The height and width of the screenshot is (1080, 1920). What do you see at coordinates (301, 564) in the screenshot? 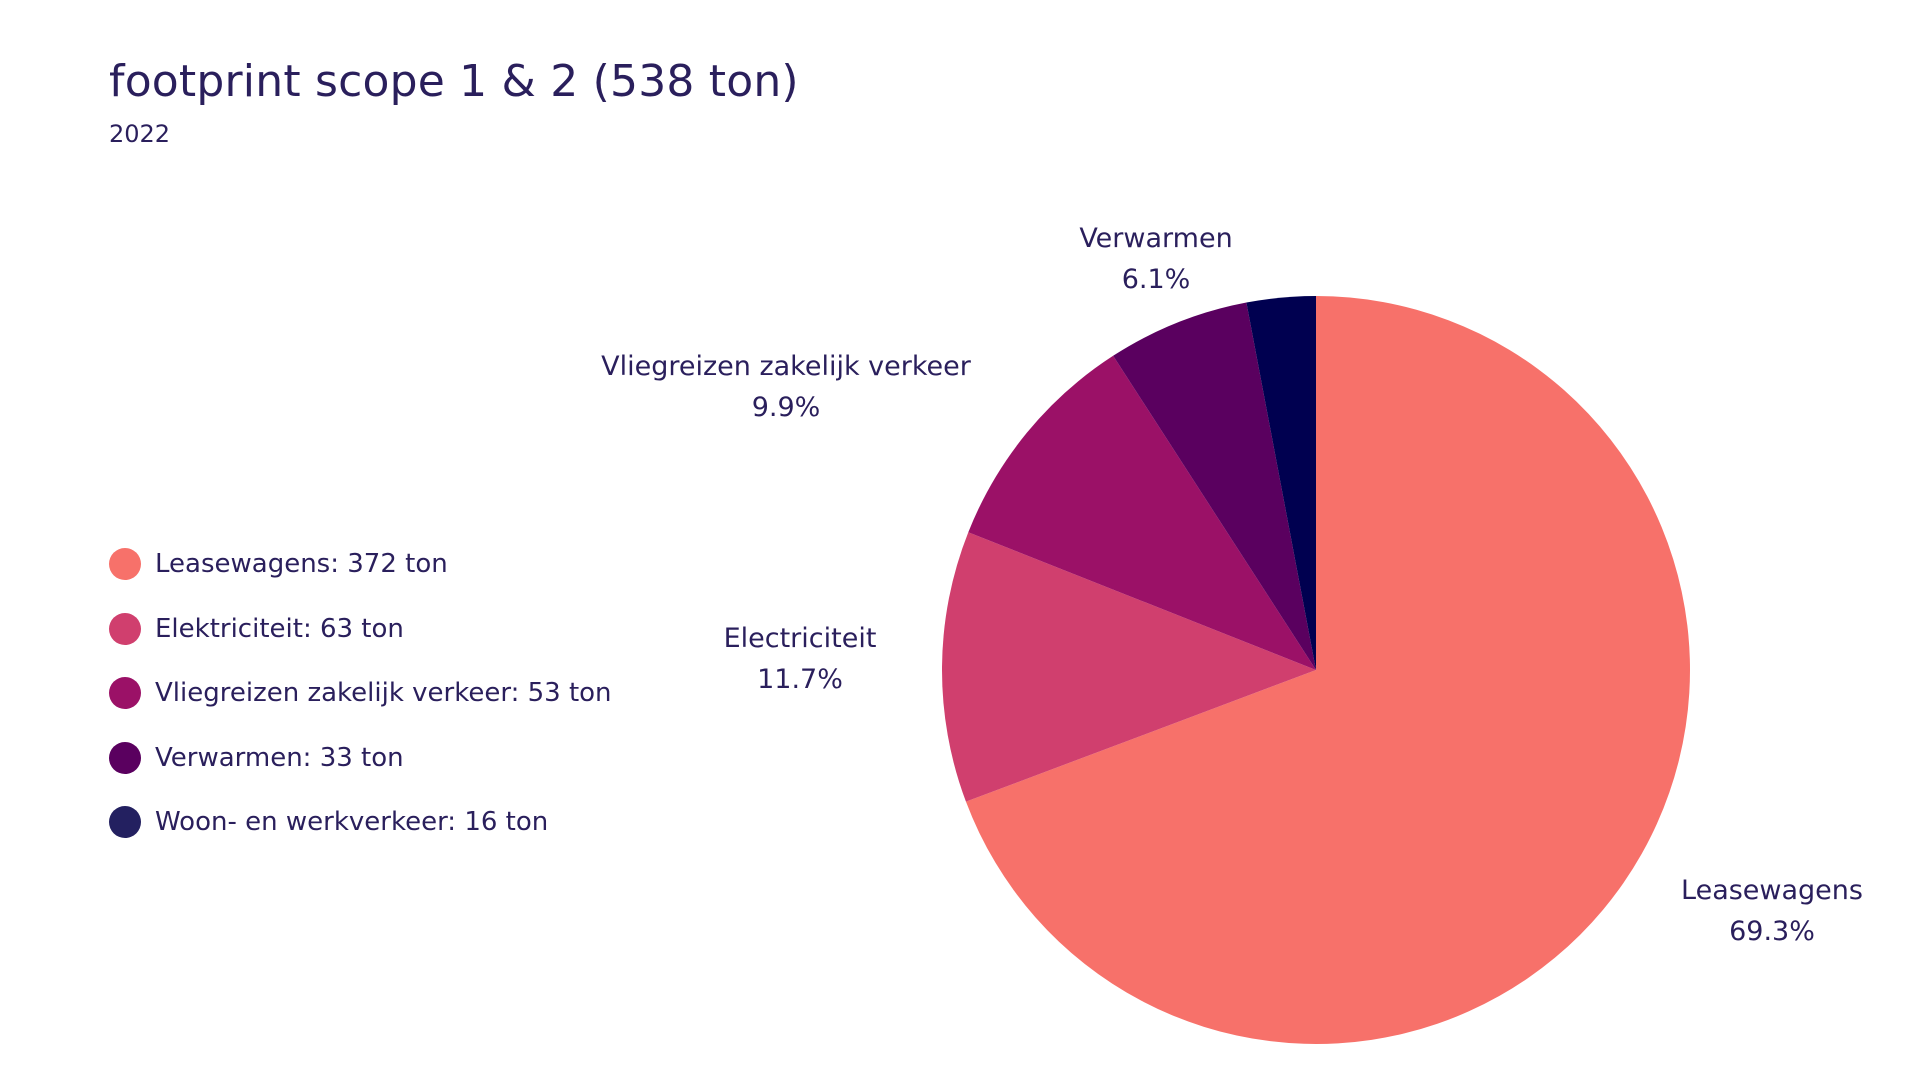
I see `legend-label-leasewagens: Leasewagens: 372 ton` at bounding box center [301, 564].